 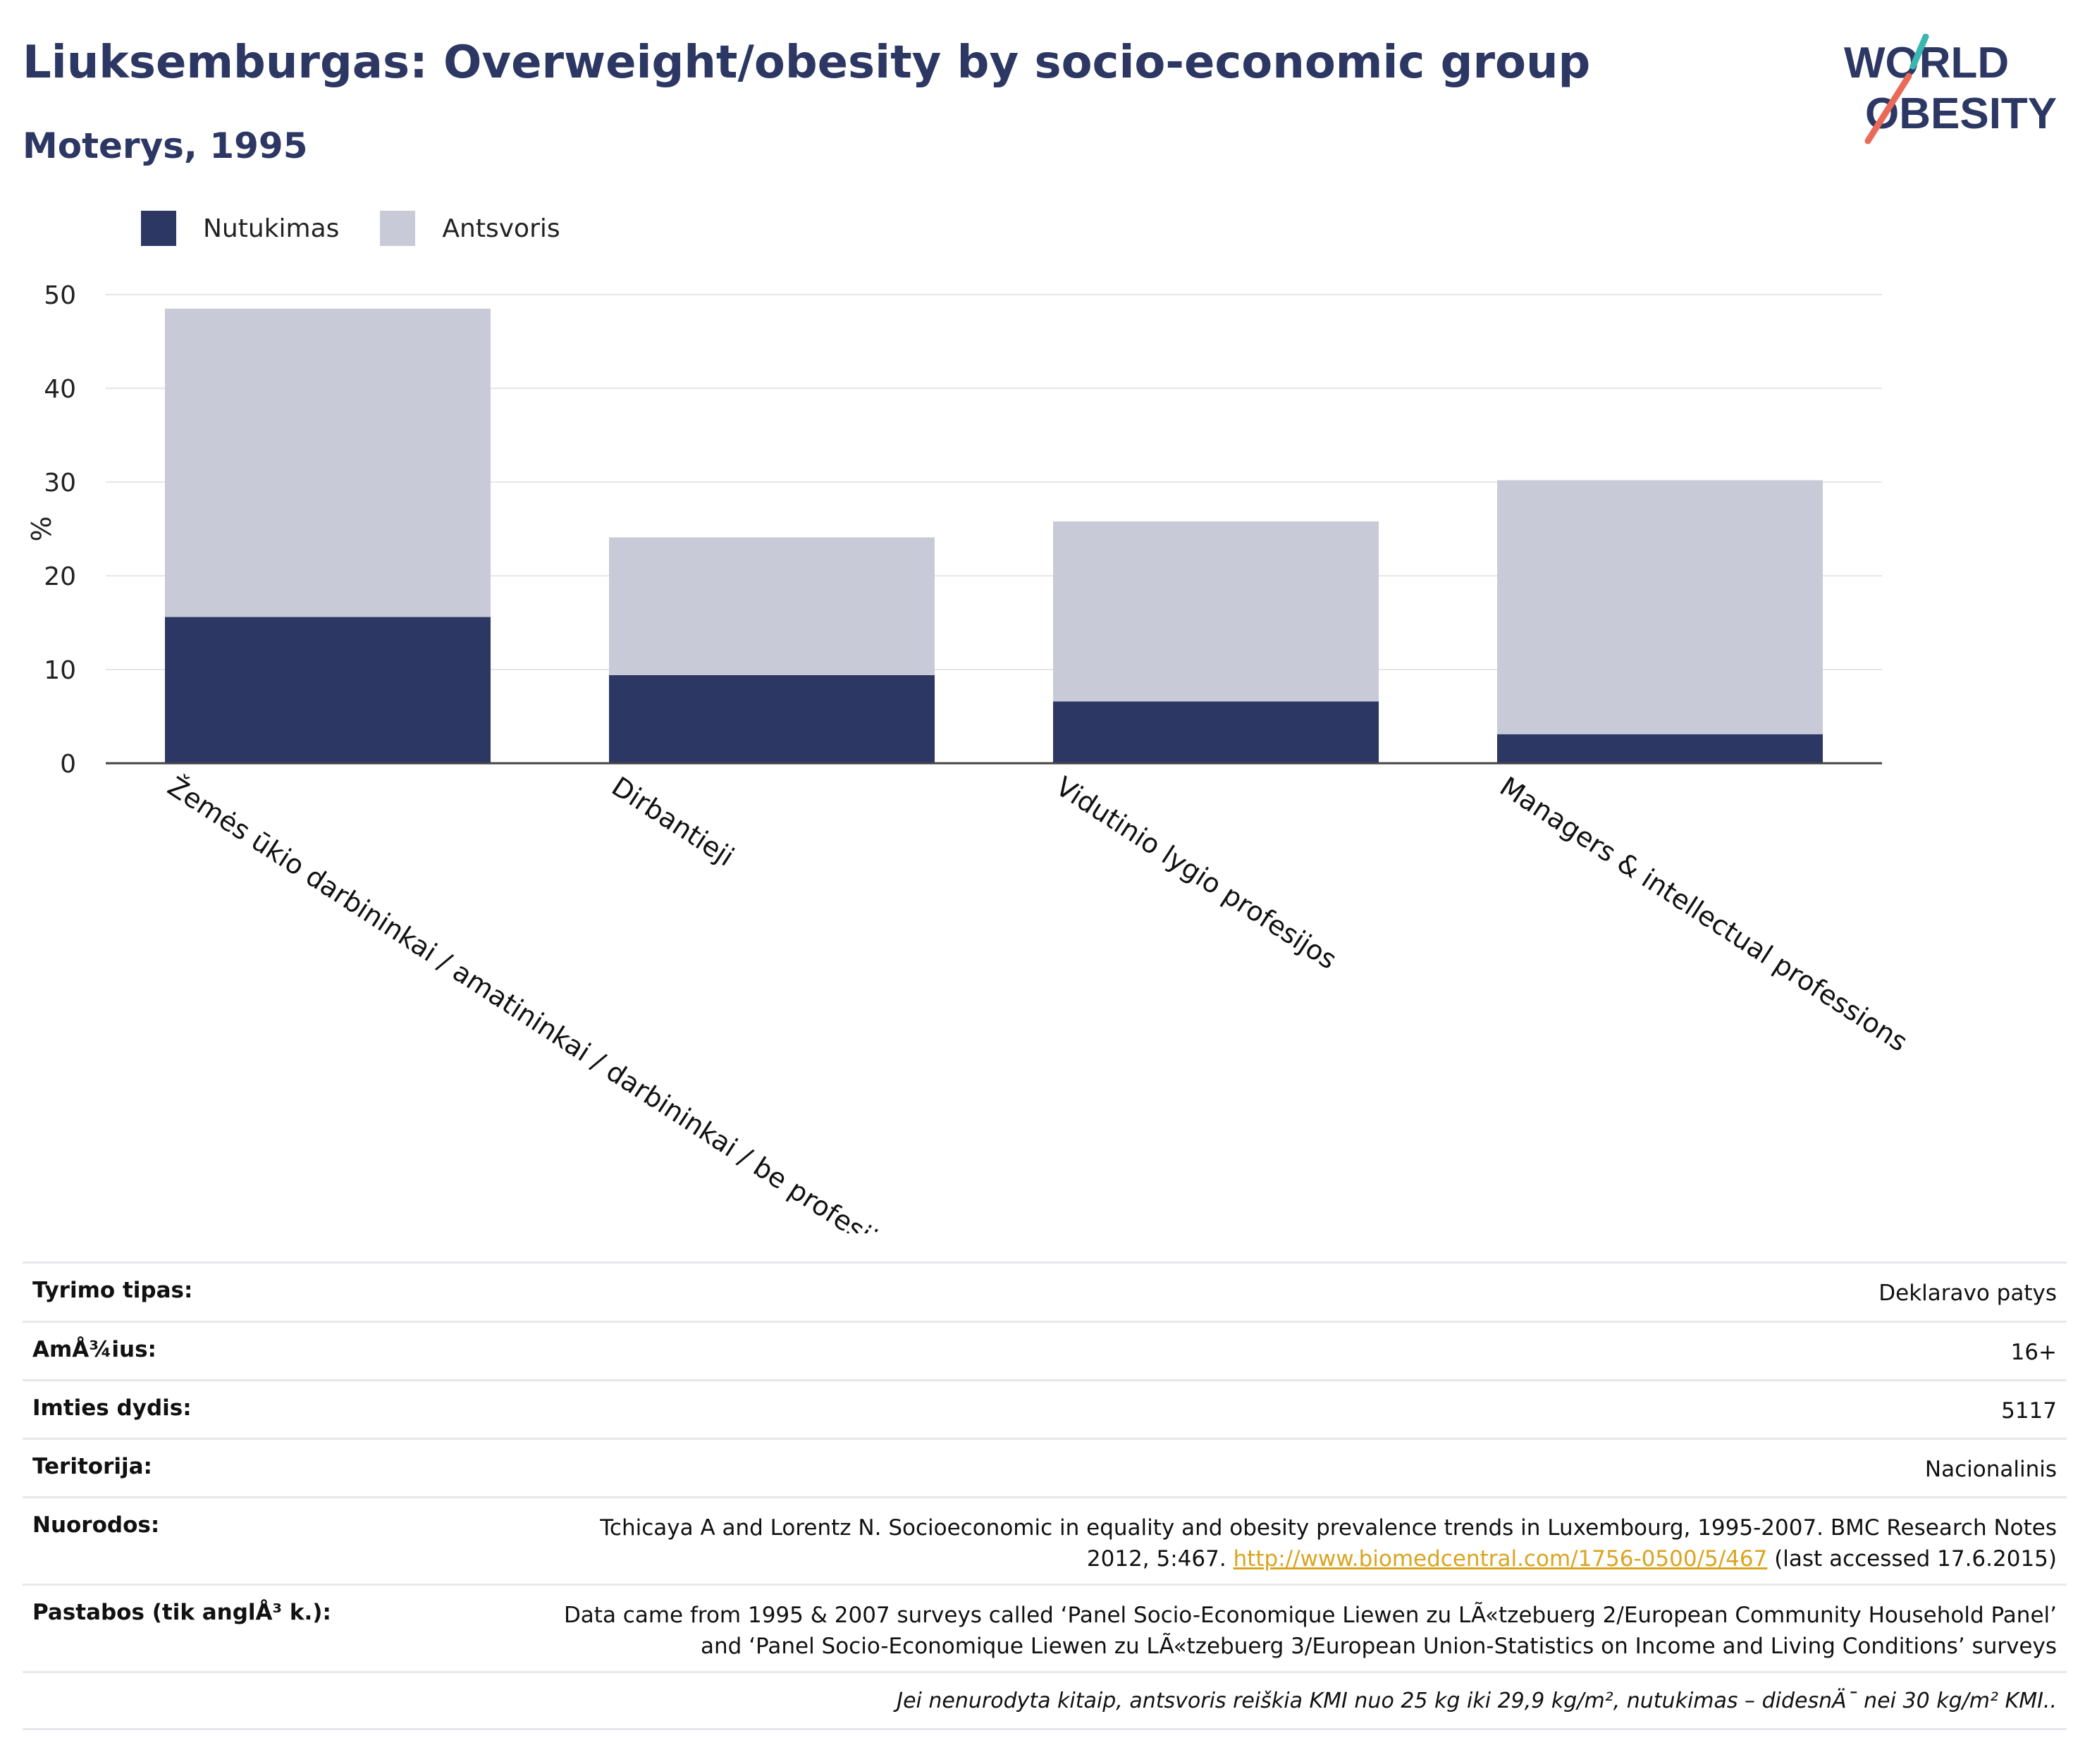 I want to click on x-tick-label: Vidutinio lygio profesijos, so click(x=1196, y=873).